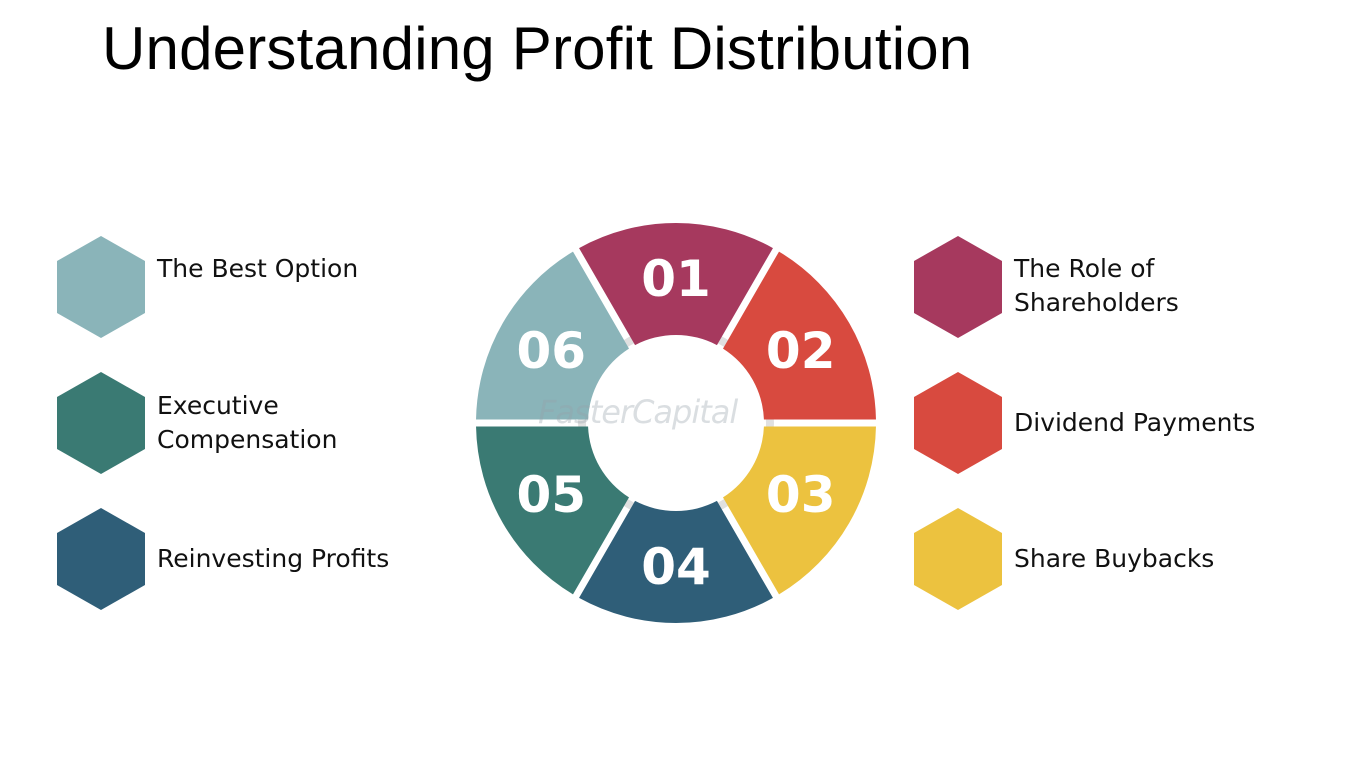 The width and height of the screenshot is (1350, 759). What do you see at coordinates (247, 422) in the screenshot?
I see `item-left-2-label: Executive Compensation` at bounding box center [247, 422].